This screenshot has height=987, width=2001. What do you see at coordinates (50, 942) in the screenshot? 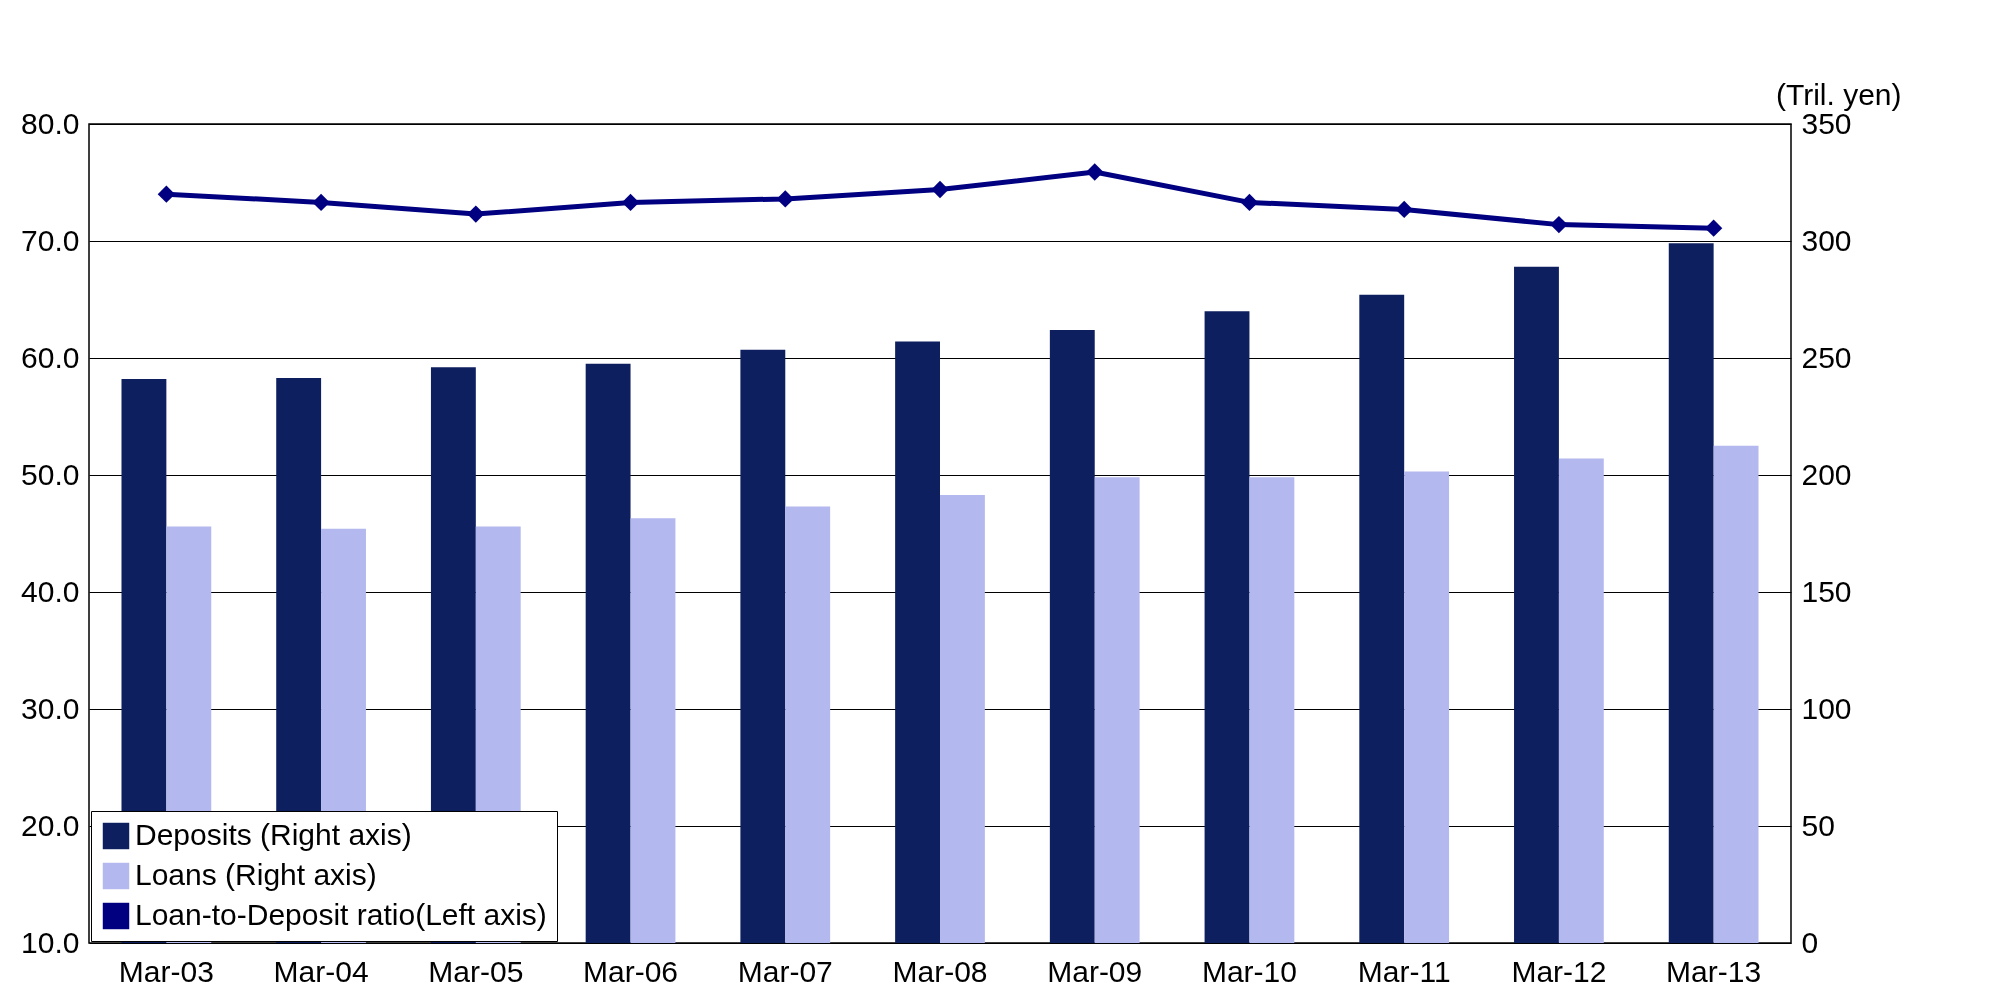
I see `y-tick-label: 10.0` at bounding box center [50, 942].